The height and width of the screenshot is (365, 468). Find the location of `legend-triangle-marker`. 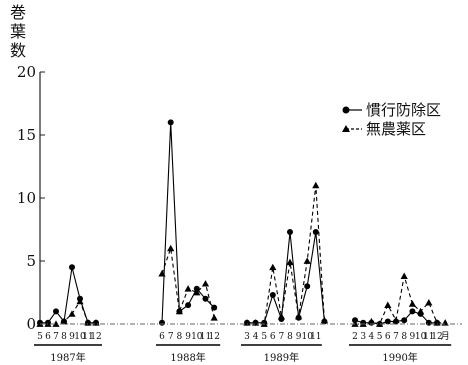

legend-triangle-marker is located at coordinates (346, 128).